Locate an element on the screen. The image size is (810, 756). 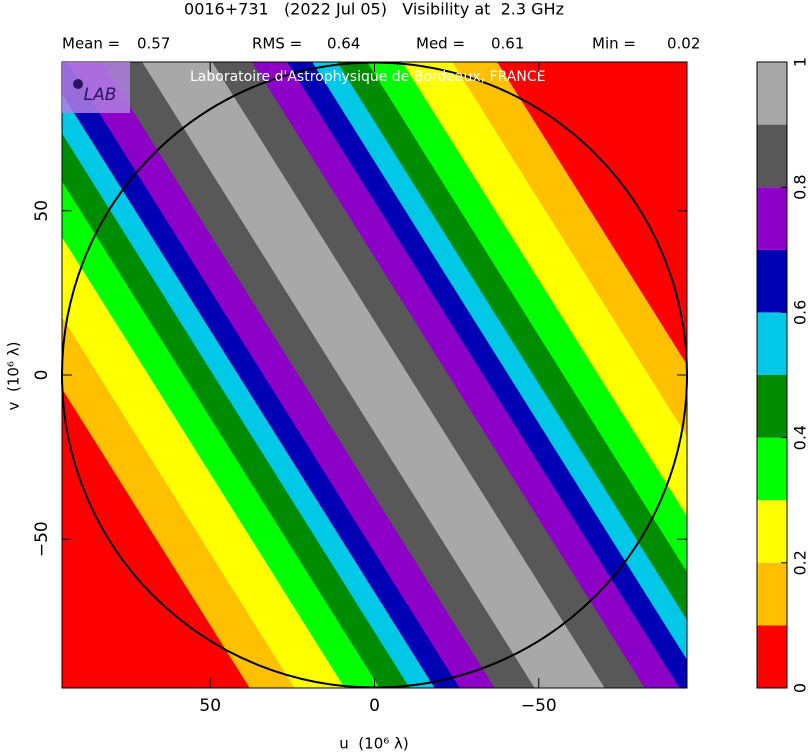
logo-box is located at coordinates (96, 87).